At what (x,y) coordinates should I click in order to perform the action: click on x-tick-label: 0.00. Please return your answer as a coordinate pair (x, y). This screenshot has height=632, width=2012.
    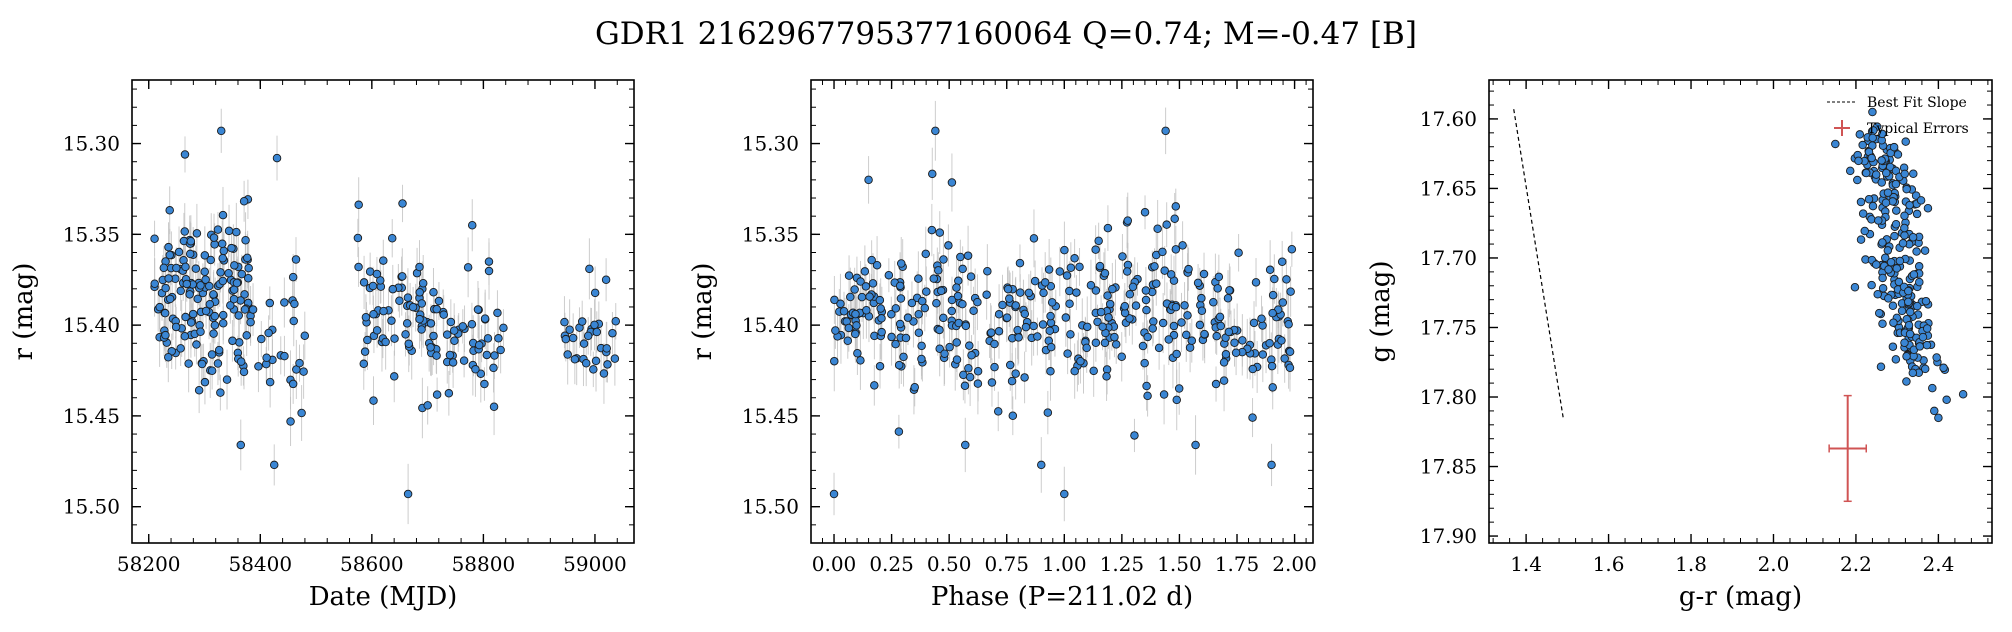
    Looking at the image, I should click on (834, 564).